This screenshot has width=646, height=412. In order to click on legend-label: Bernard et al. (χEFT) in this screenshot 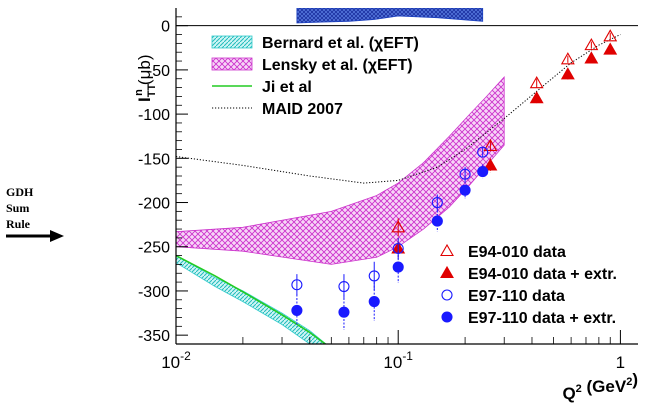, I will do `click(340, 43)`.